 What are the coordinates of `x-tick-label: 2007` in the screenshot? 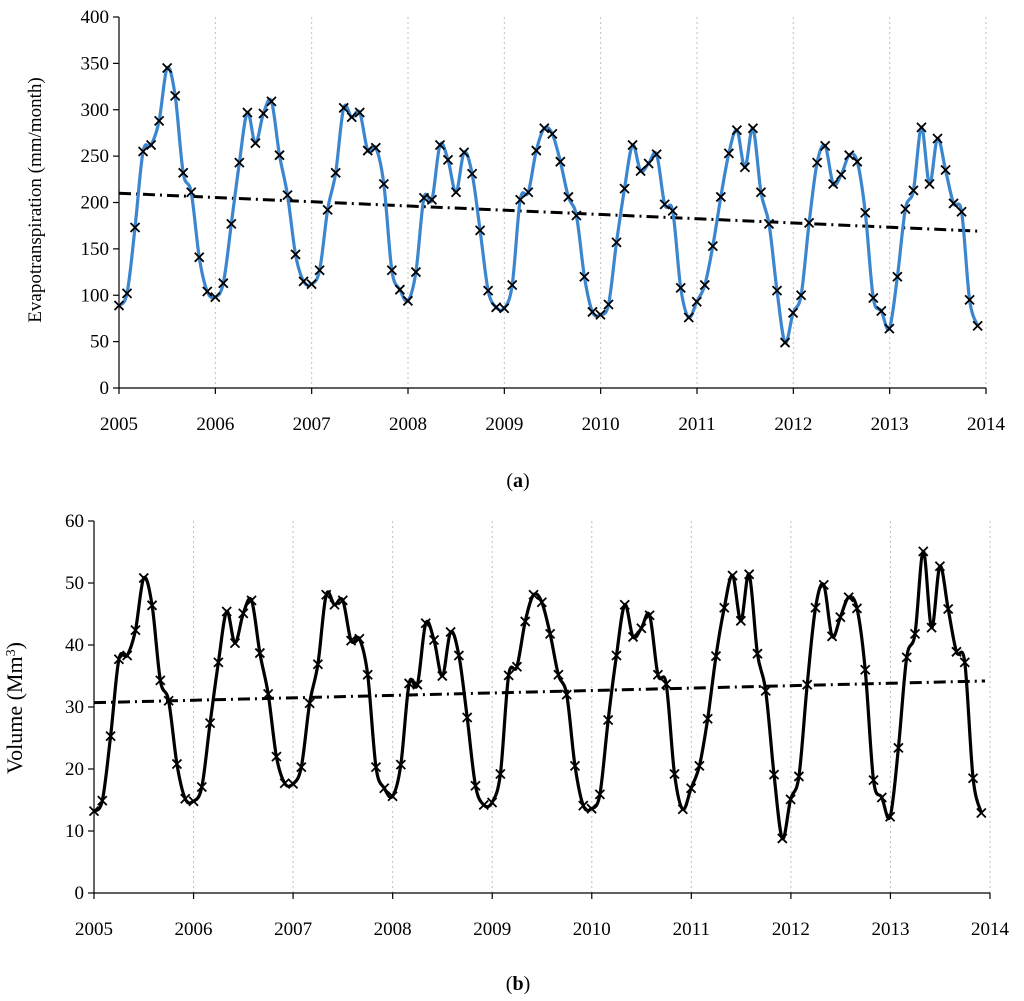 It's located at (293, 929).